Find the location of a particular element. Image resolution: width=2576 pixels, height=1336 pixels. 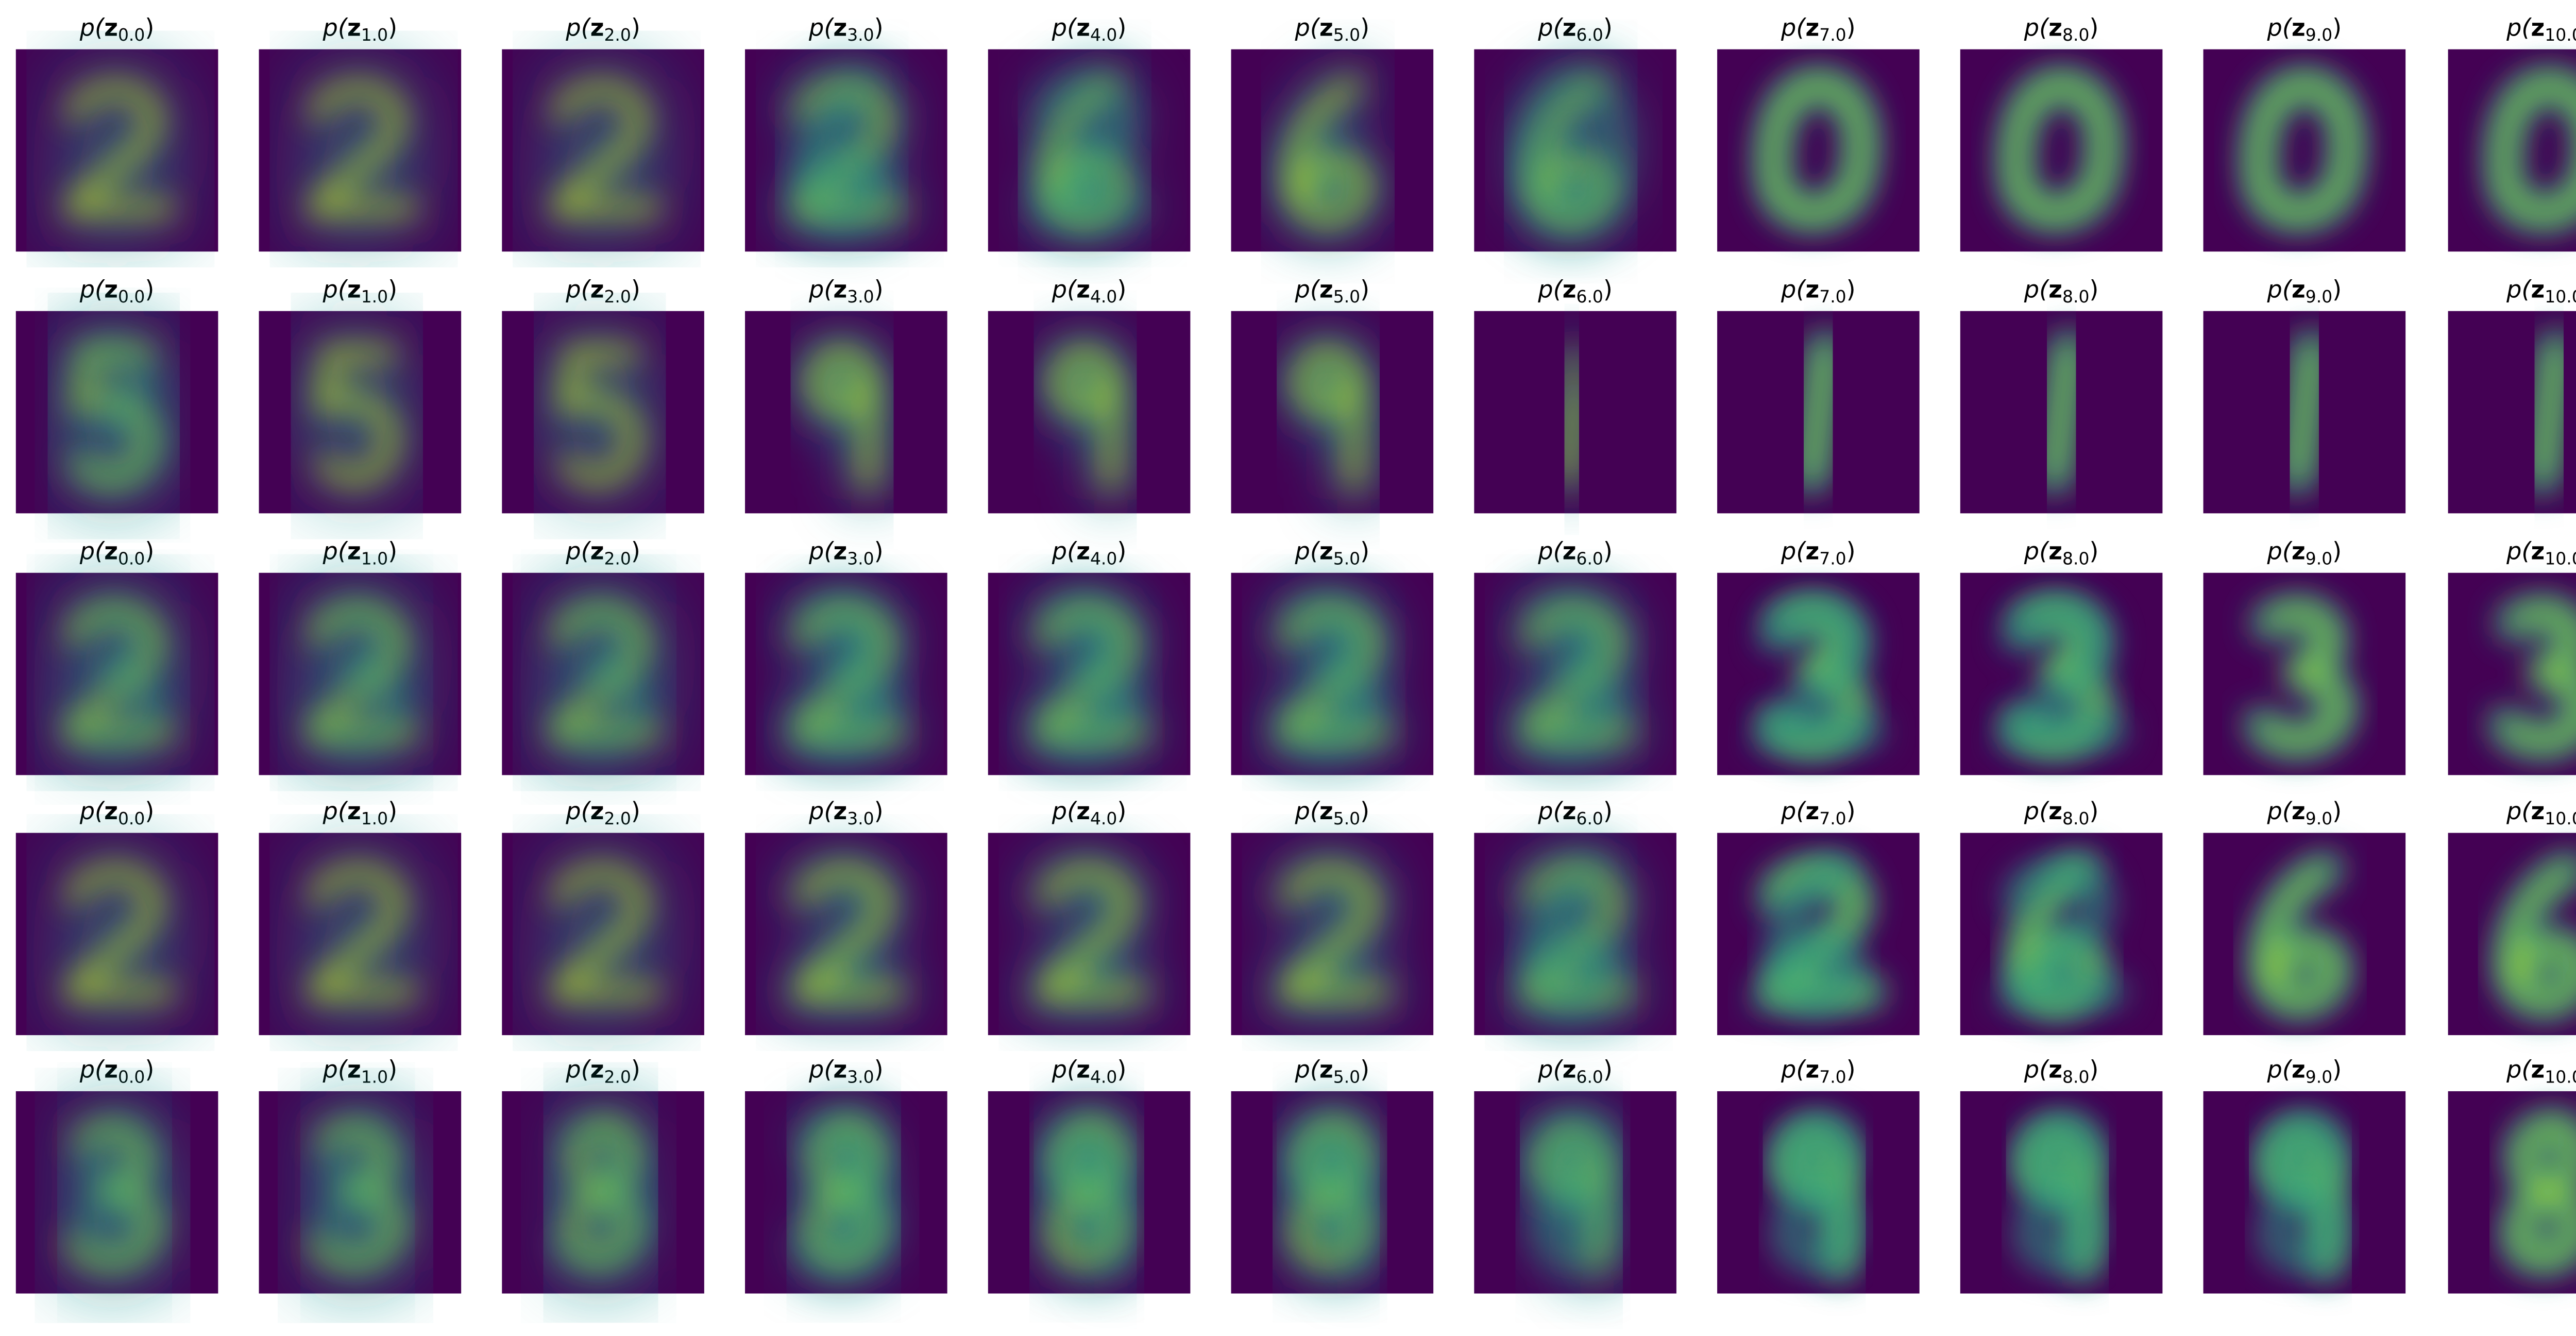

title-subscript: 1.0 is located at coordinates (374, 296).